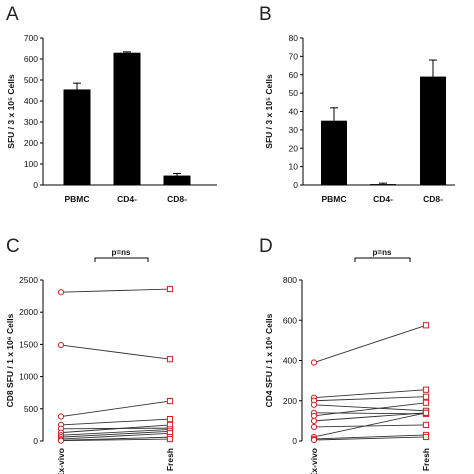 The width and height of the screenshot is (474, 474). I want to click on y-tick-label: 50, so click(294, 93).